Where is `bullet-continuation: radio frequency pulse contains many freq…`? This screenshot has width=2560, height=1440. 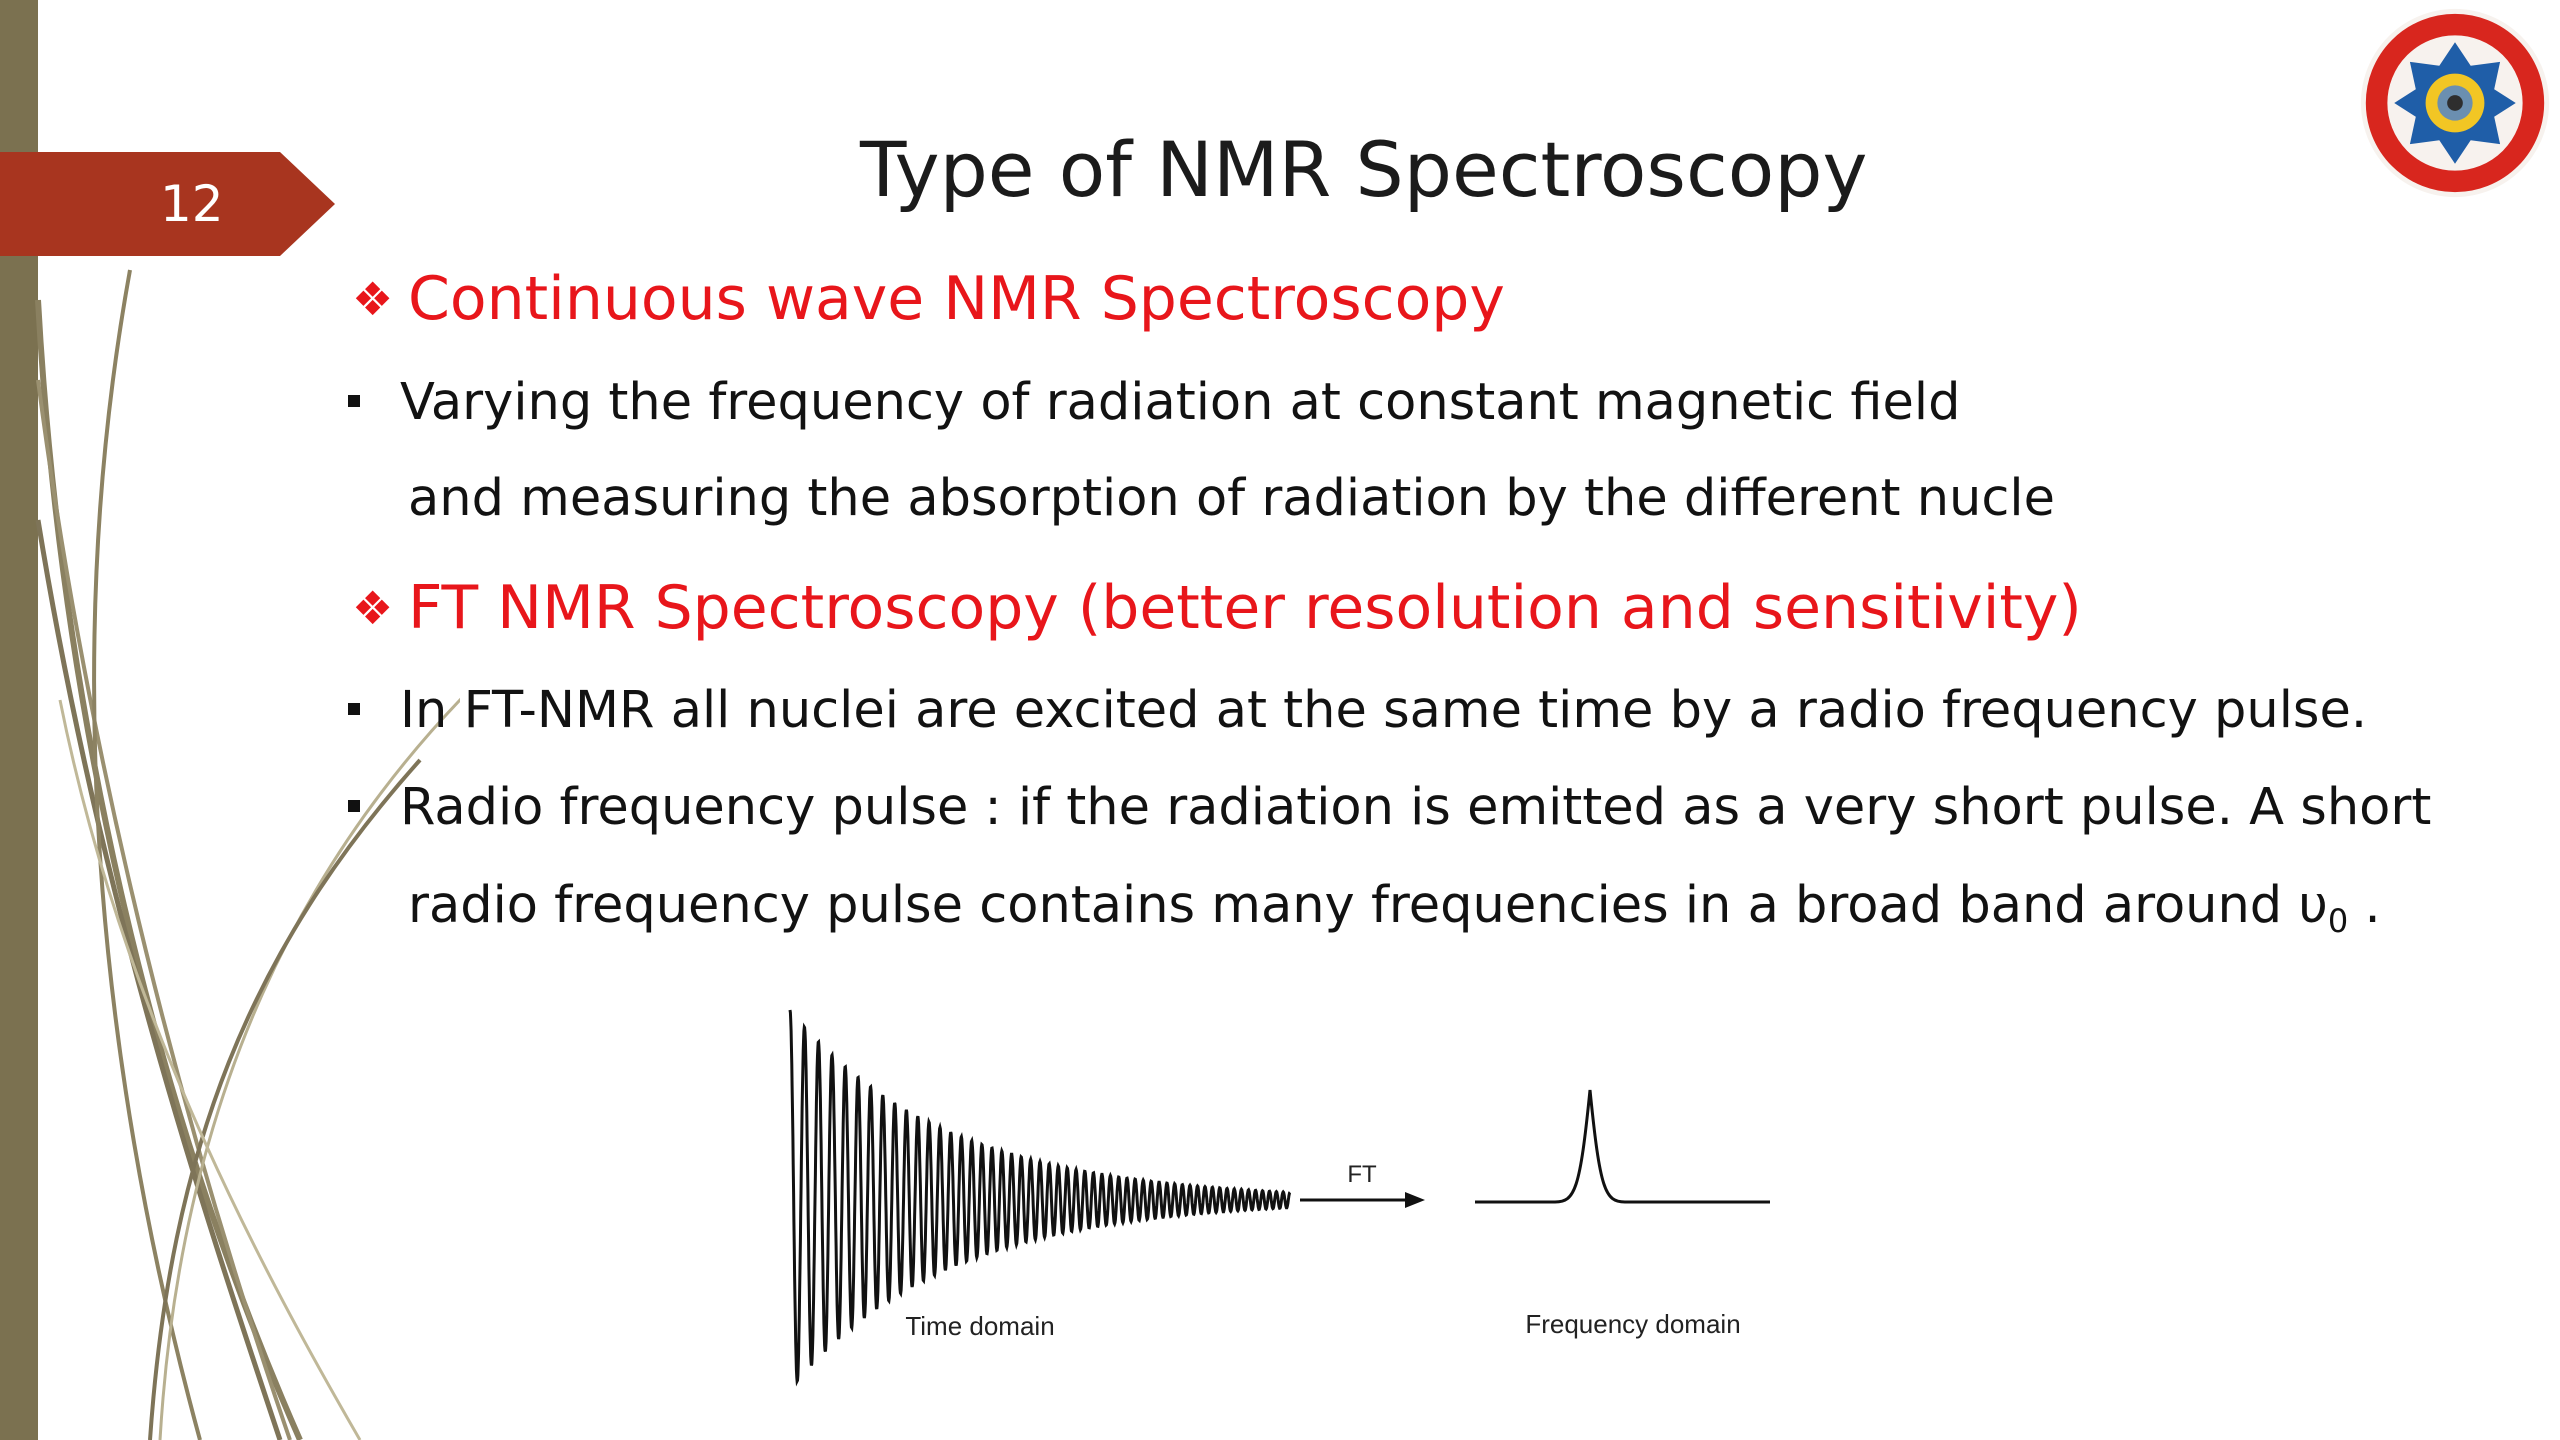
bullet-continuation: radio frequency pulse contains many freq… is located at coordinates (1394, 913).